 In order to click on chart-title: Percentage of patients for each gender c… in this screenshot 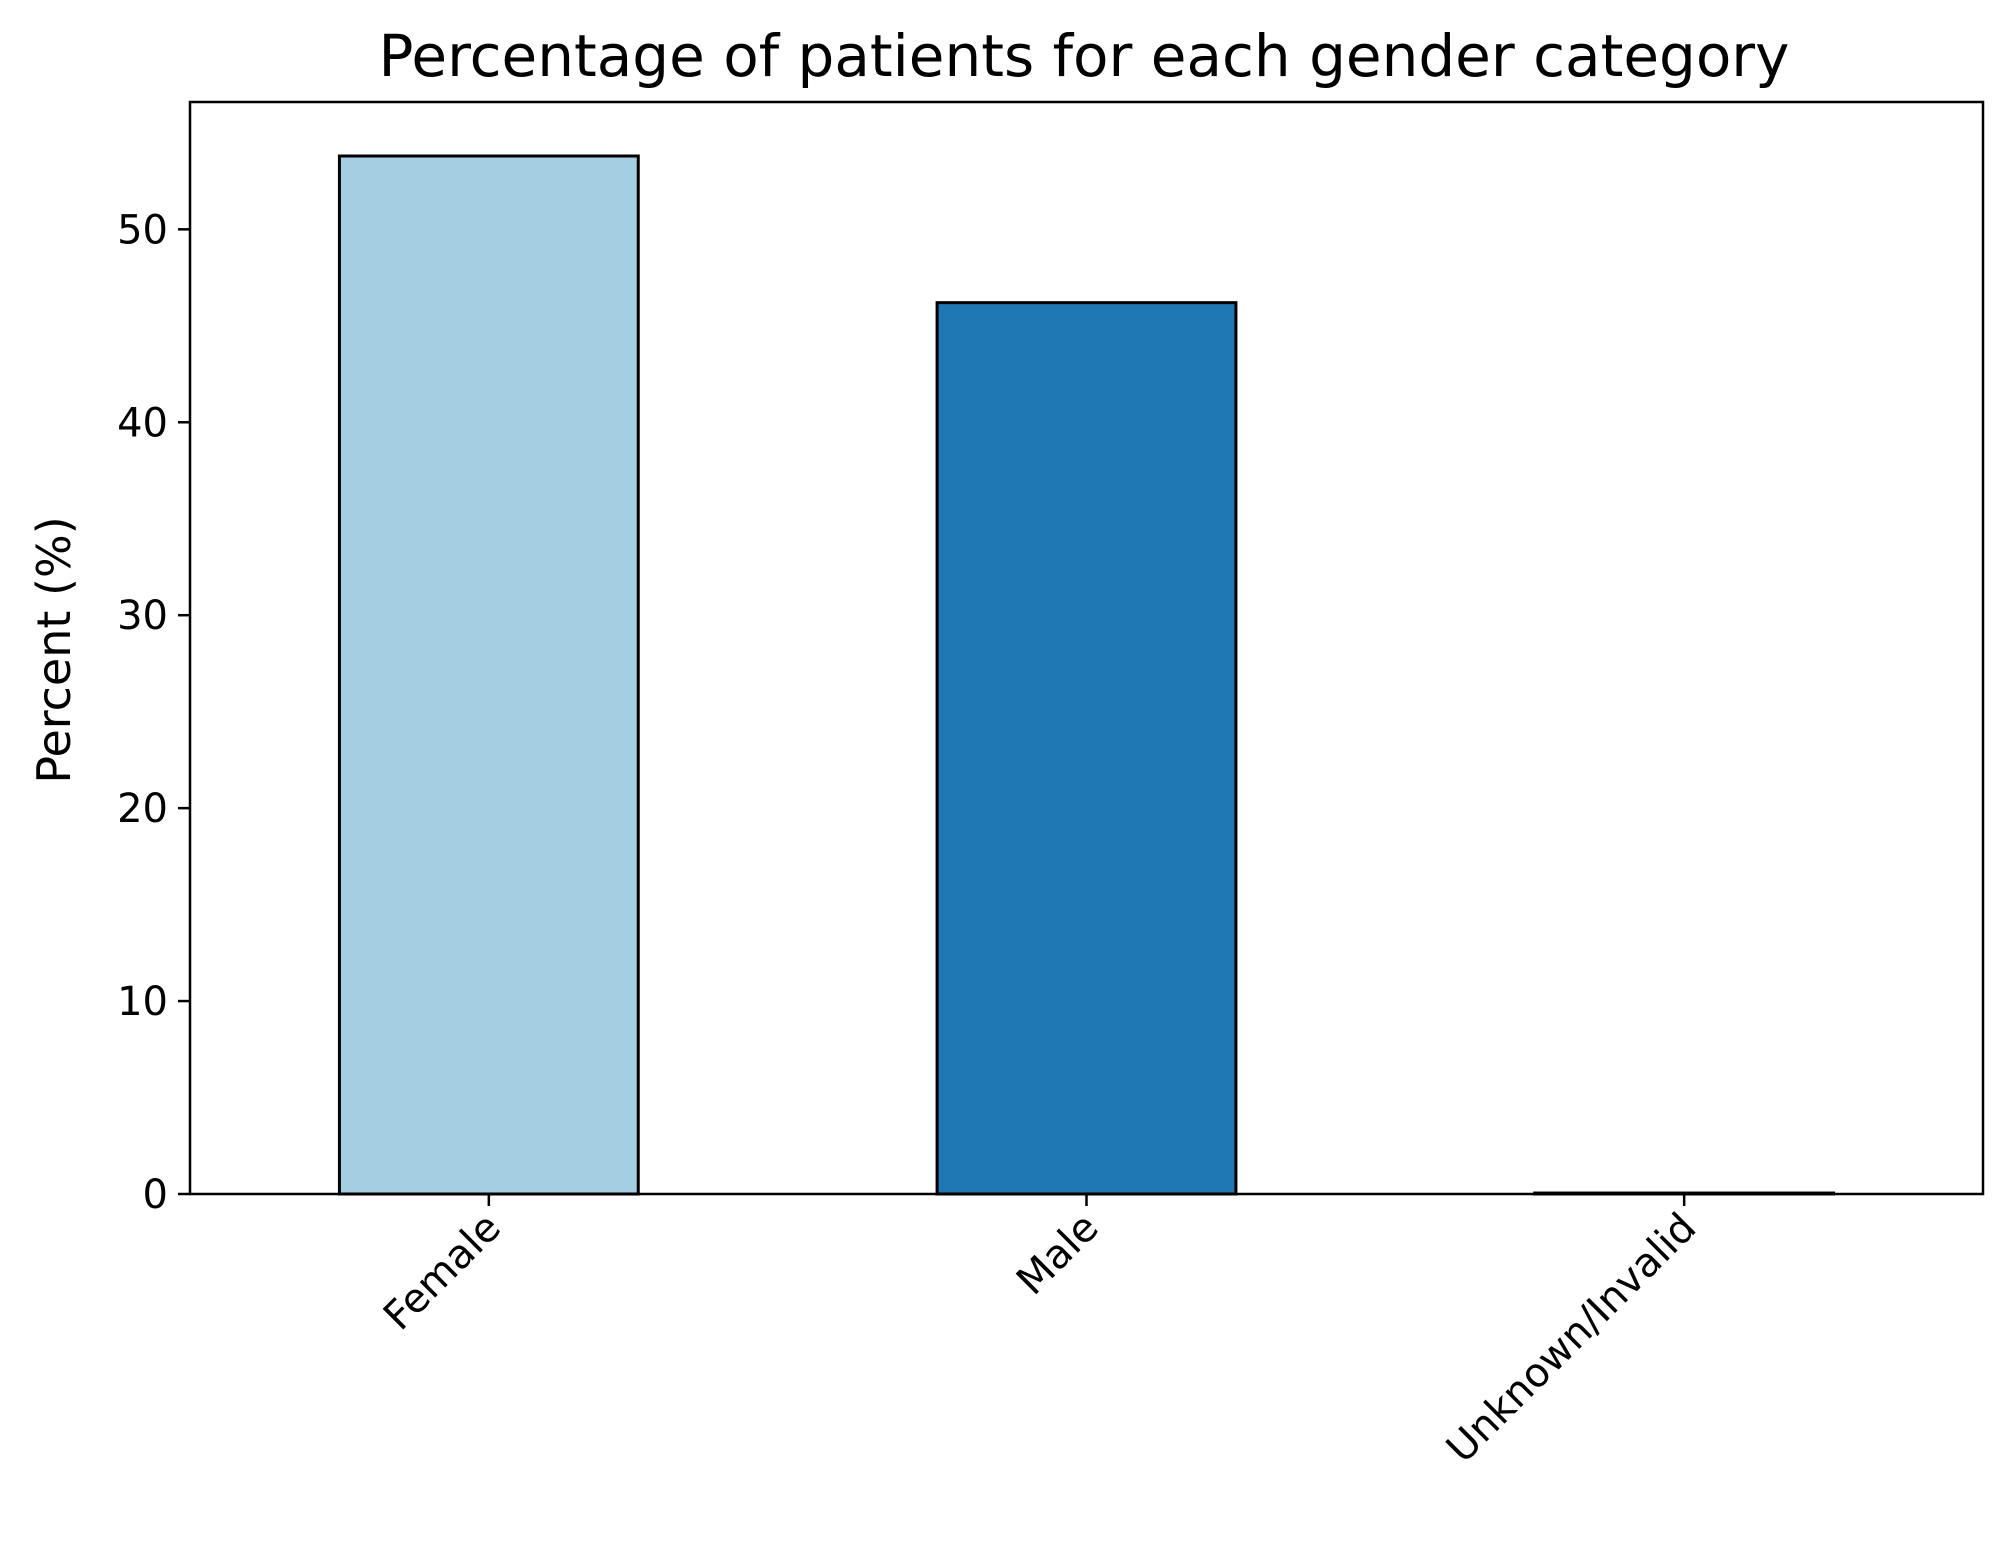, I will do `click(1084, 56)`.